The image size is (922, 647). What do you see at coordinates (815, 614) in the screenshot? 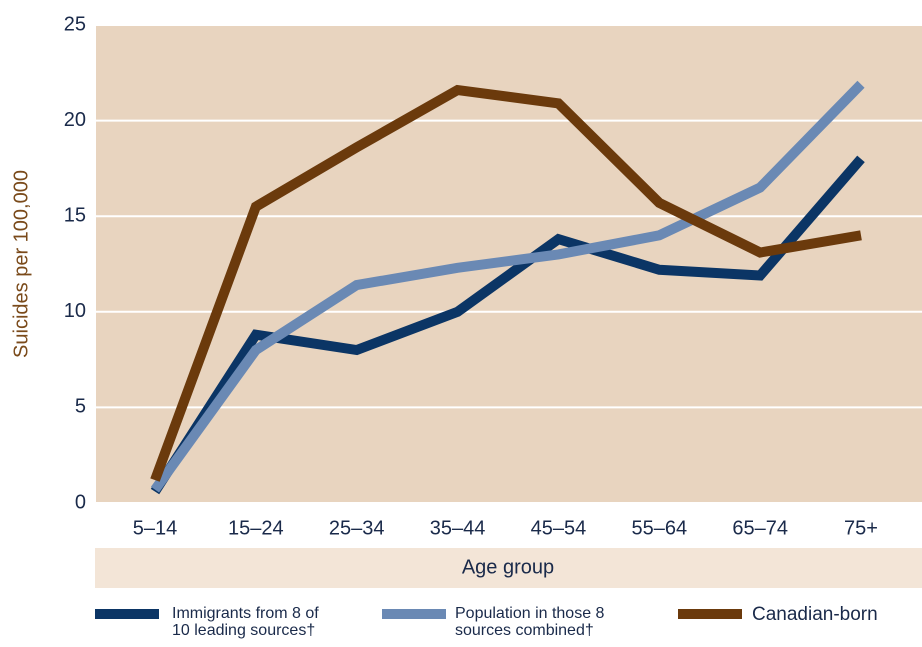
I see `legend-label: Canadian-born` at bounding box center [815, 614].